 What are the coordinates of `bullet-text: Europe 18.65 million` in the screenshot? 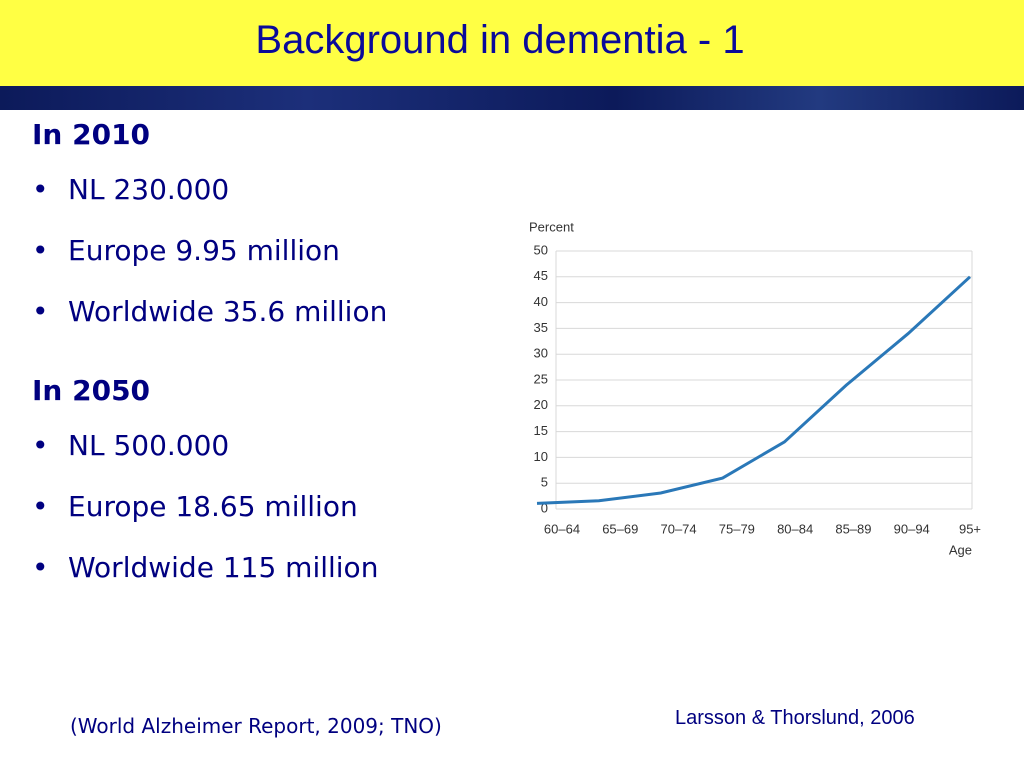 It's located at (213, 506).